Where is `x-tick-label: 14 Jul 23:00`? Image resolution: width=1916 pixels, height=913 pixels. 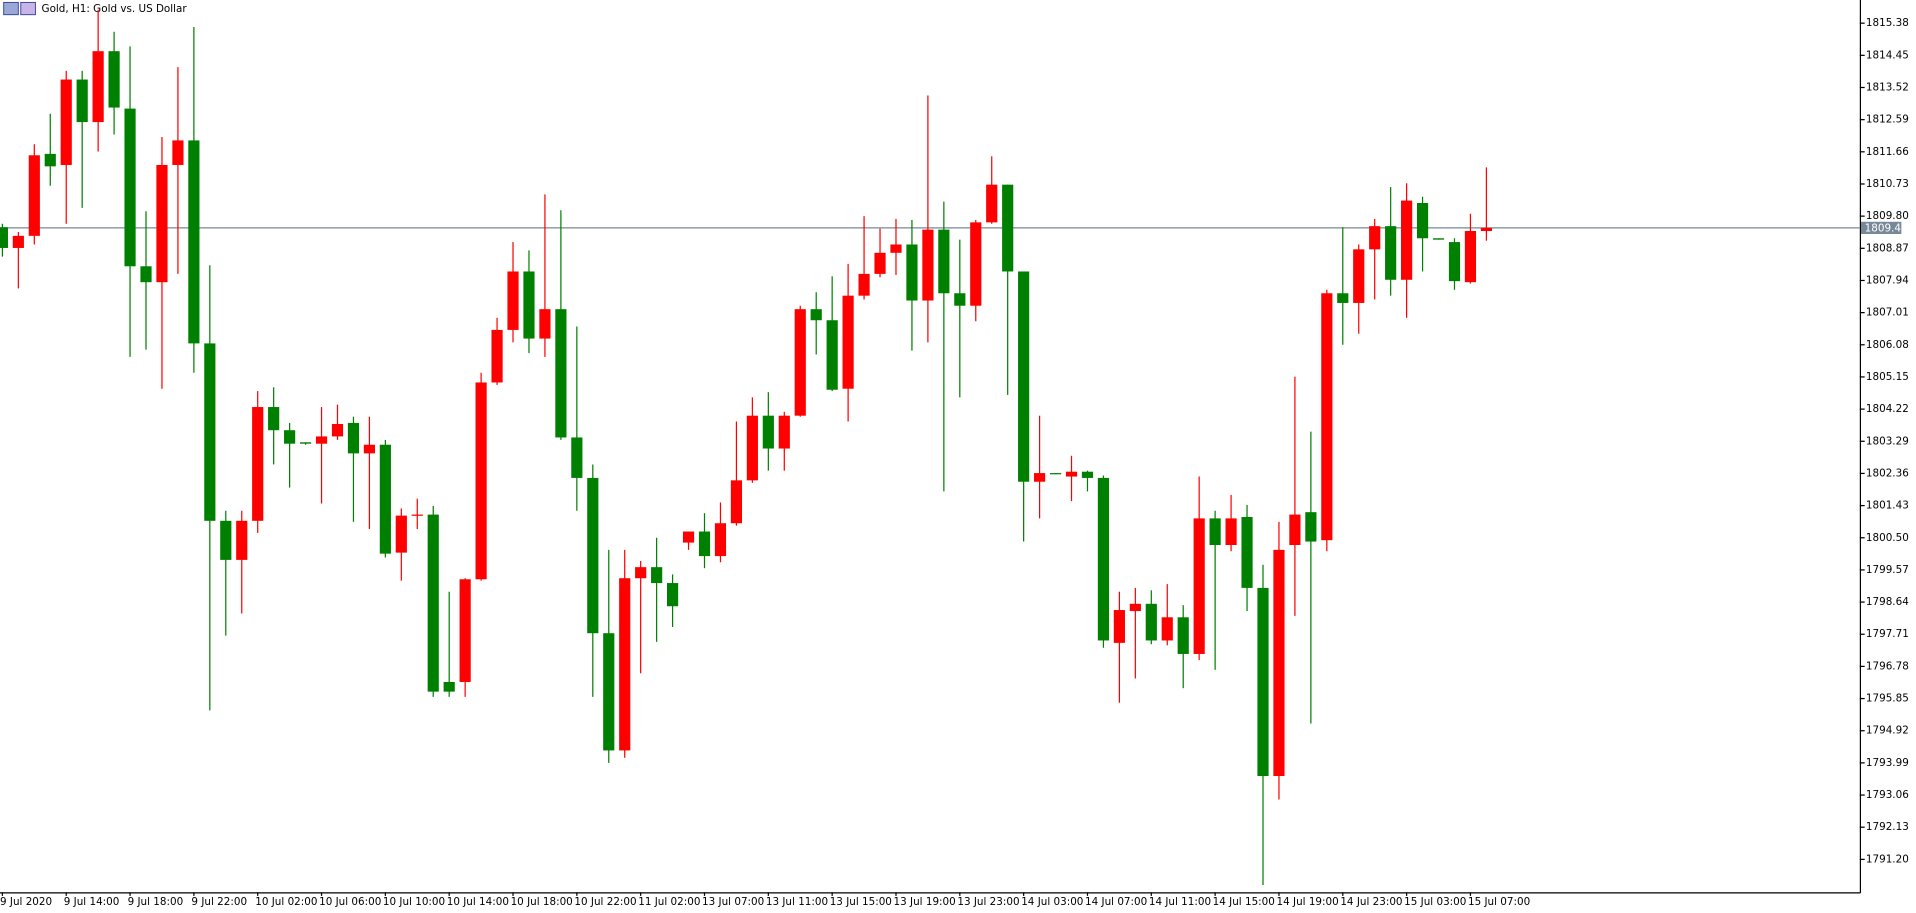 x-tick-label: 14 Jul 23:00 is located at coordinates (1371, 902).